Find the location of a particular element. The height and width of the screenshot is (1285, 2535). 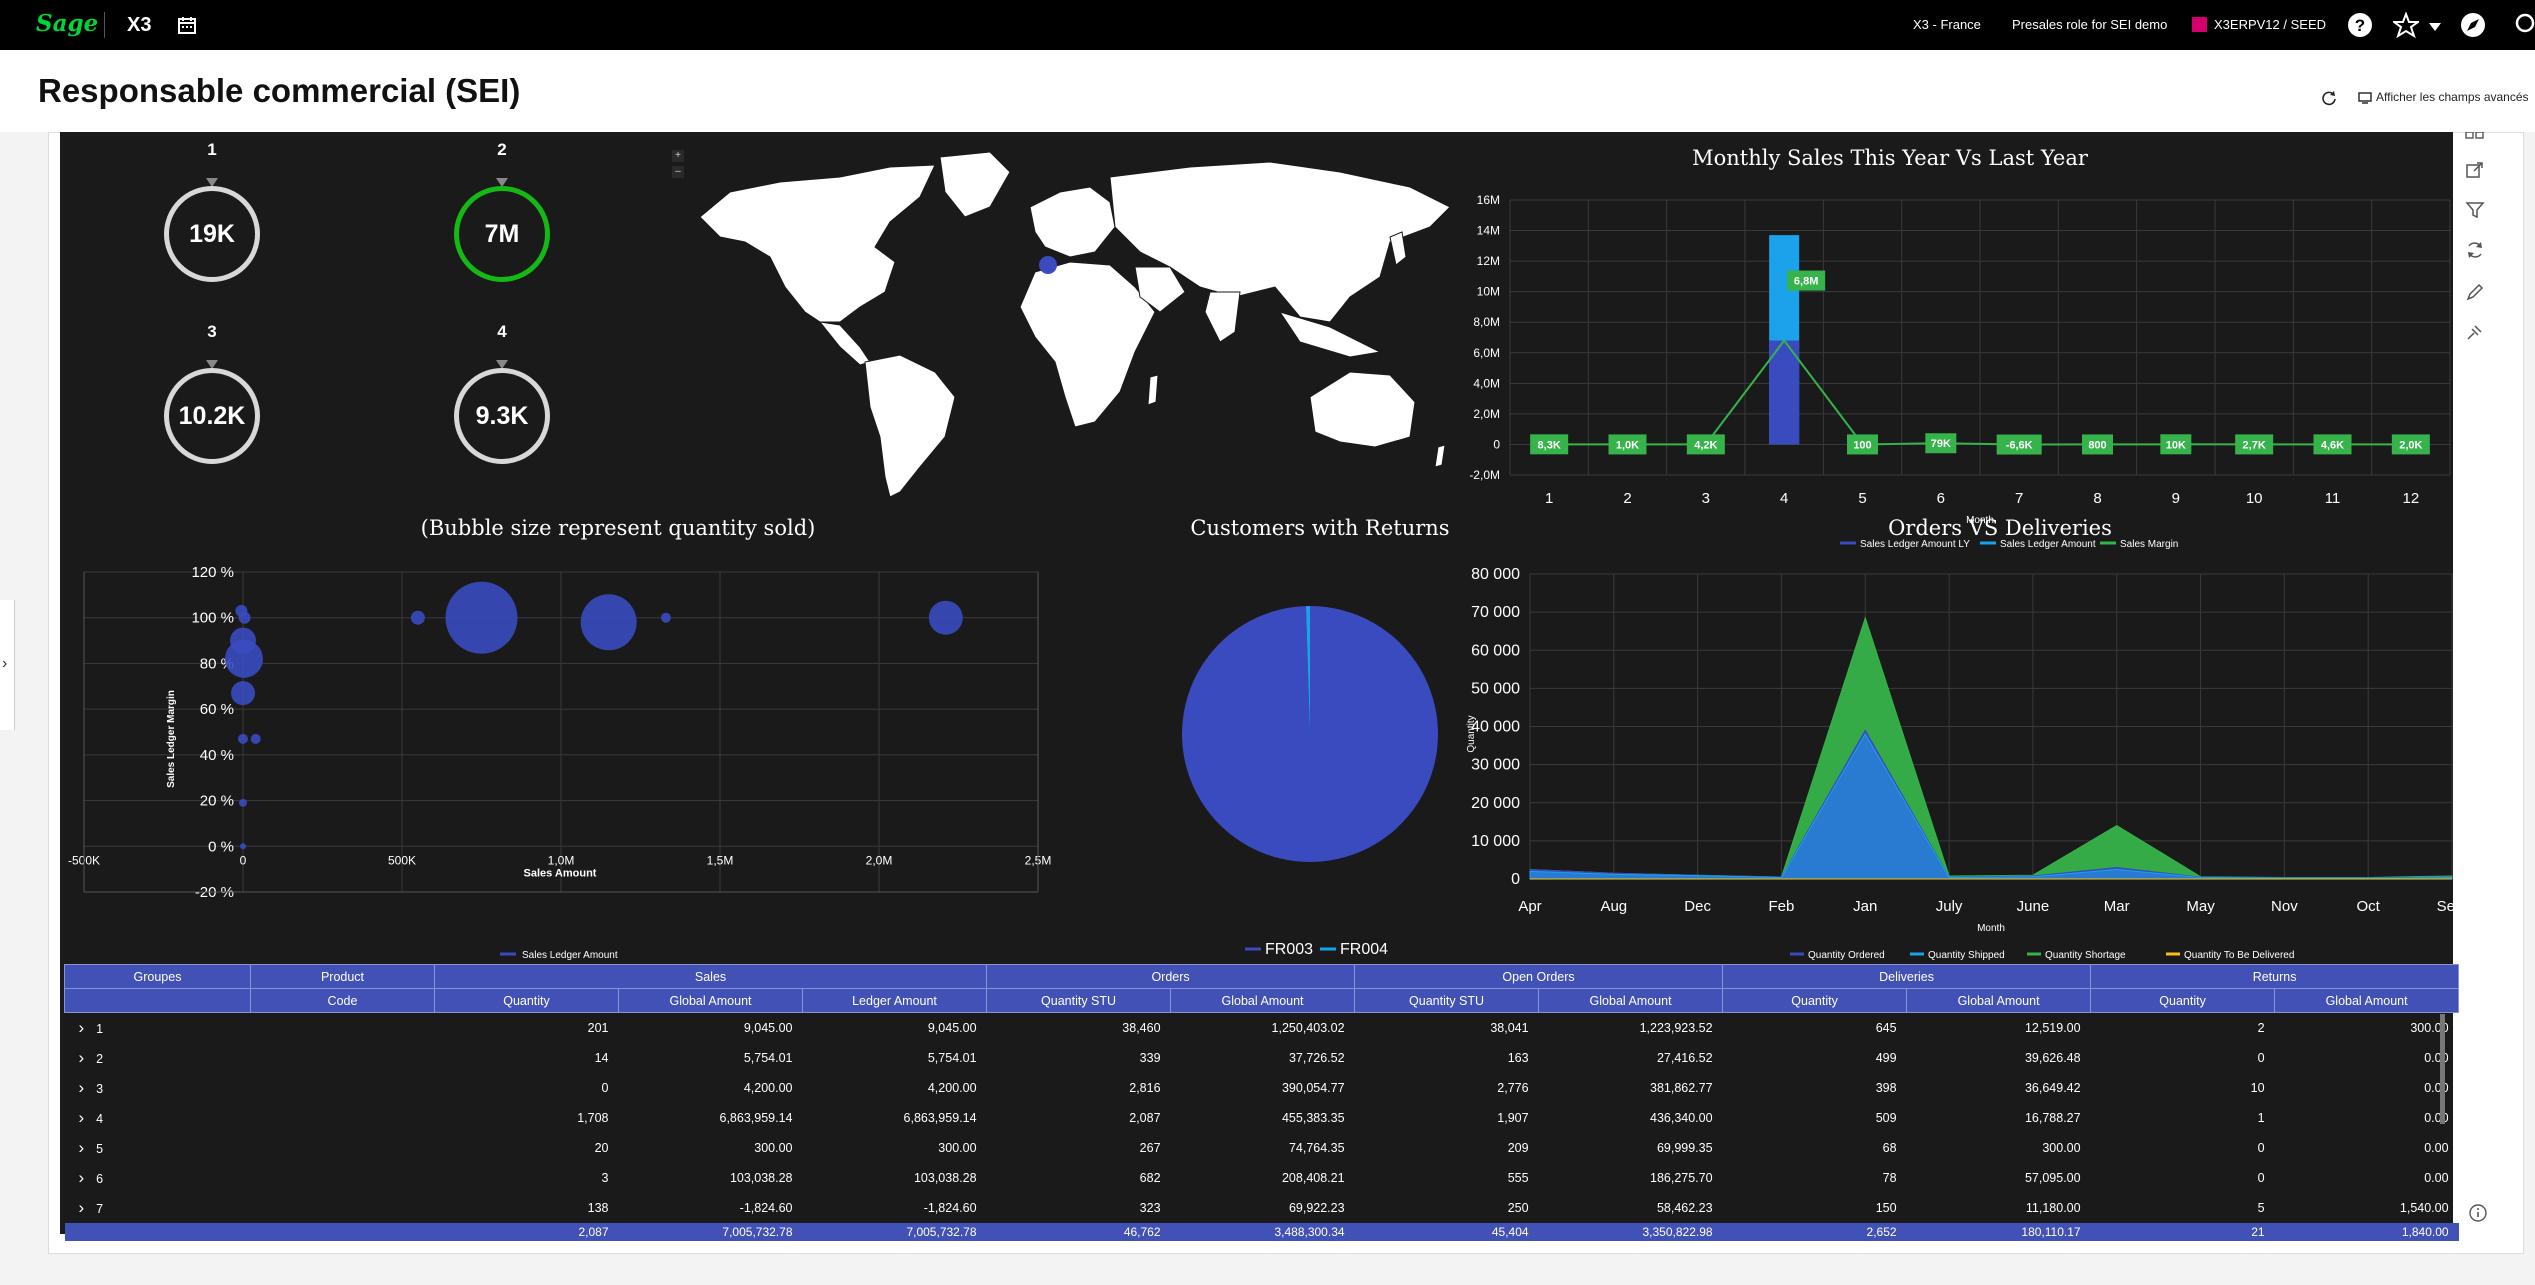

row-group-cell: › 5 is located at coordinates (158, 1148).